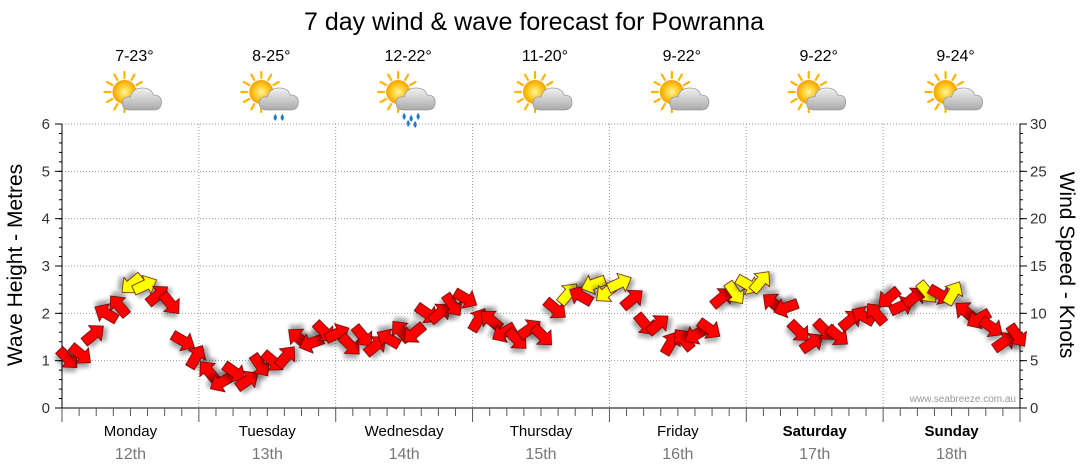  I want to click on x-date-label: 17th, so click(814, 454).